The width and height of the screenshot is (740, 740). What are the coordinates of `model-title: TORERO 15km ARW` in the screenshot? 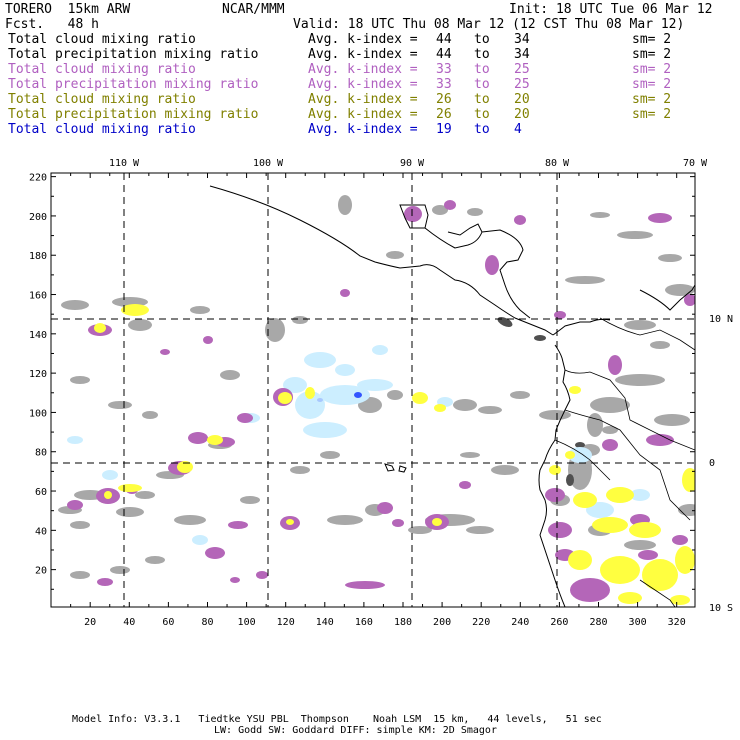 It's located at (68, 9).